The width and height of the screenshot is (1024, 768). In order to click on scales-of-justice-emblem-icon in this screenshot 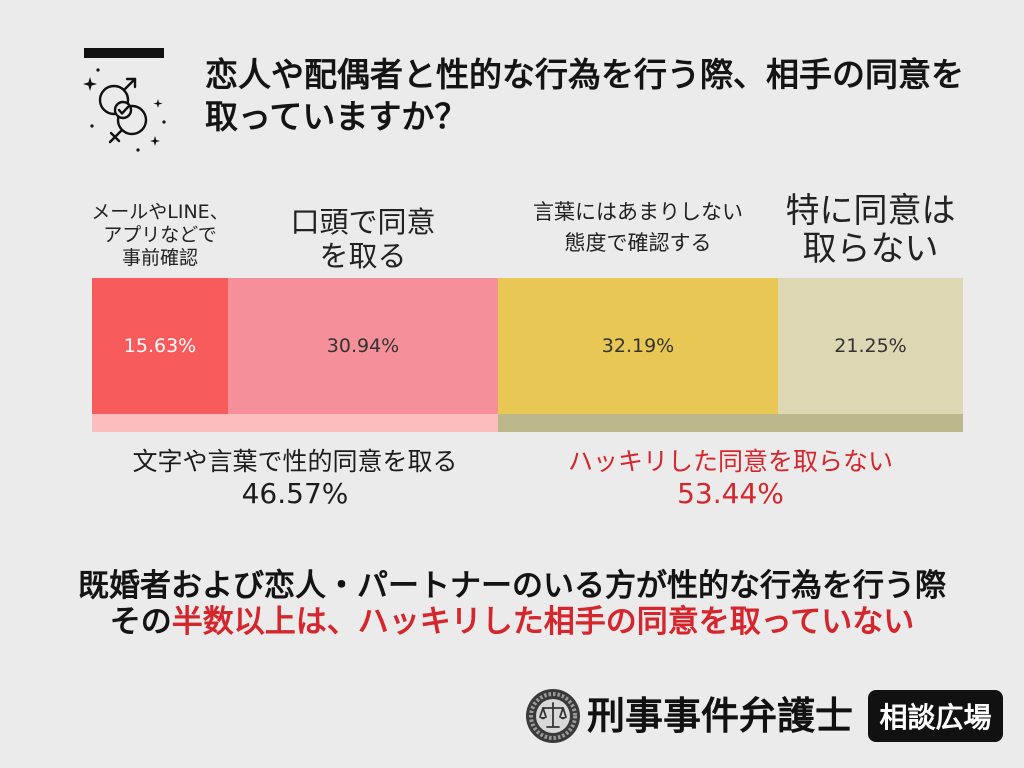, I will do `click(553, 716)`.